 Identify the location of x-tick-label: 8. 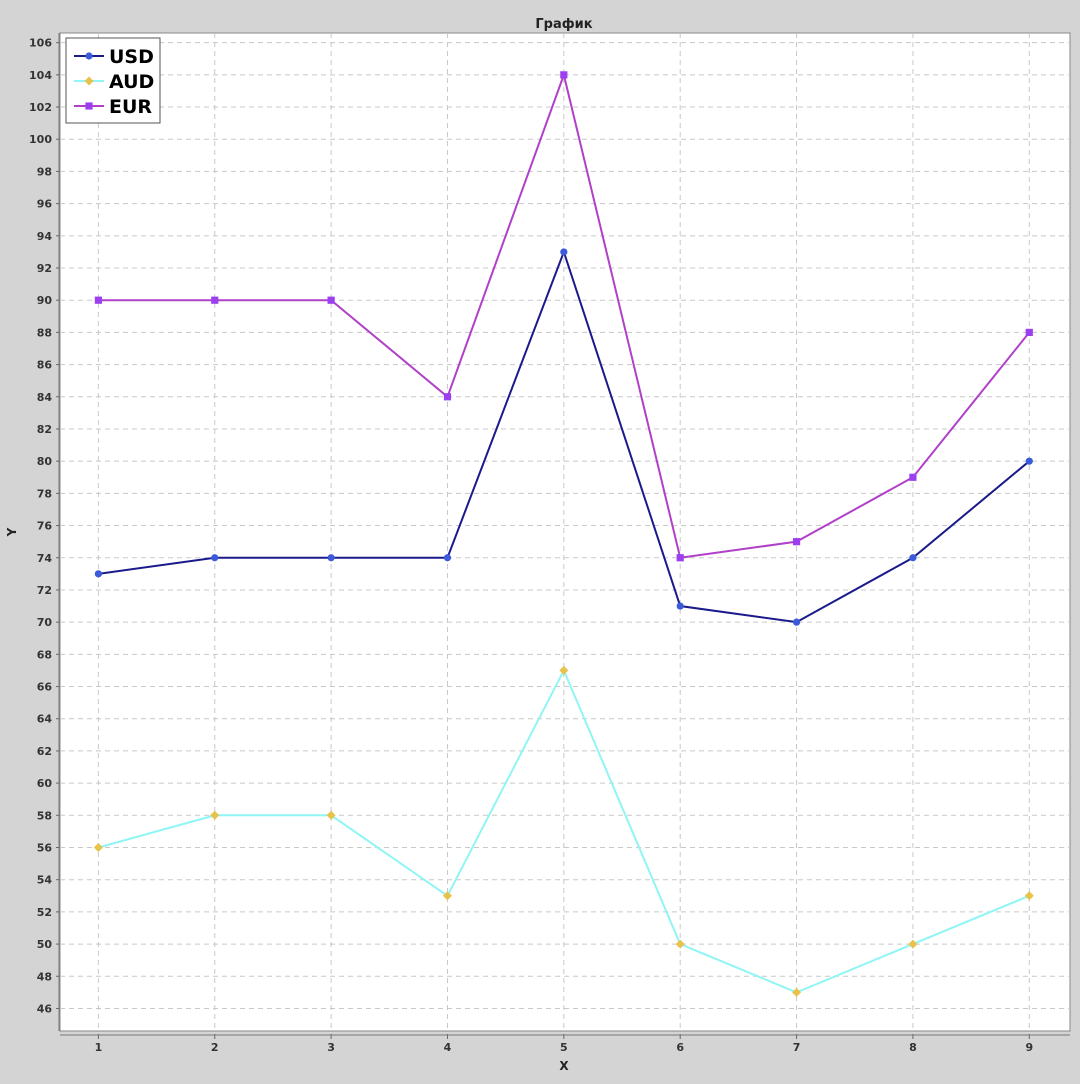
(913, 1047).